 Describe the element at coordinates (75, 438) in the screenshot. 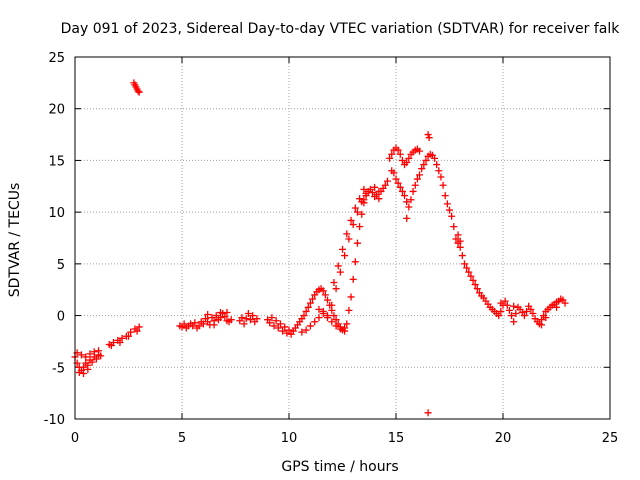

I see `x-tick-label: 0` at that location.